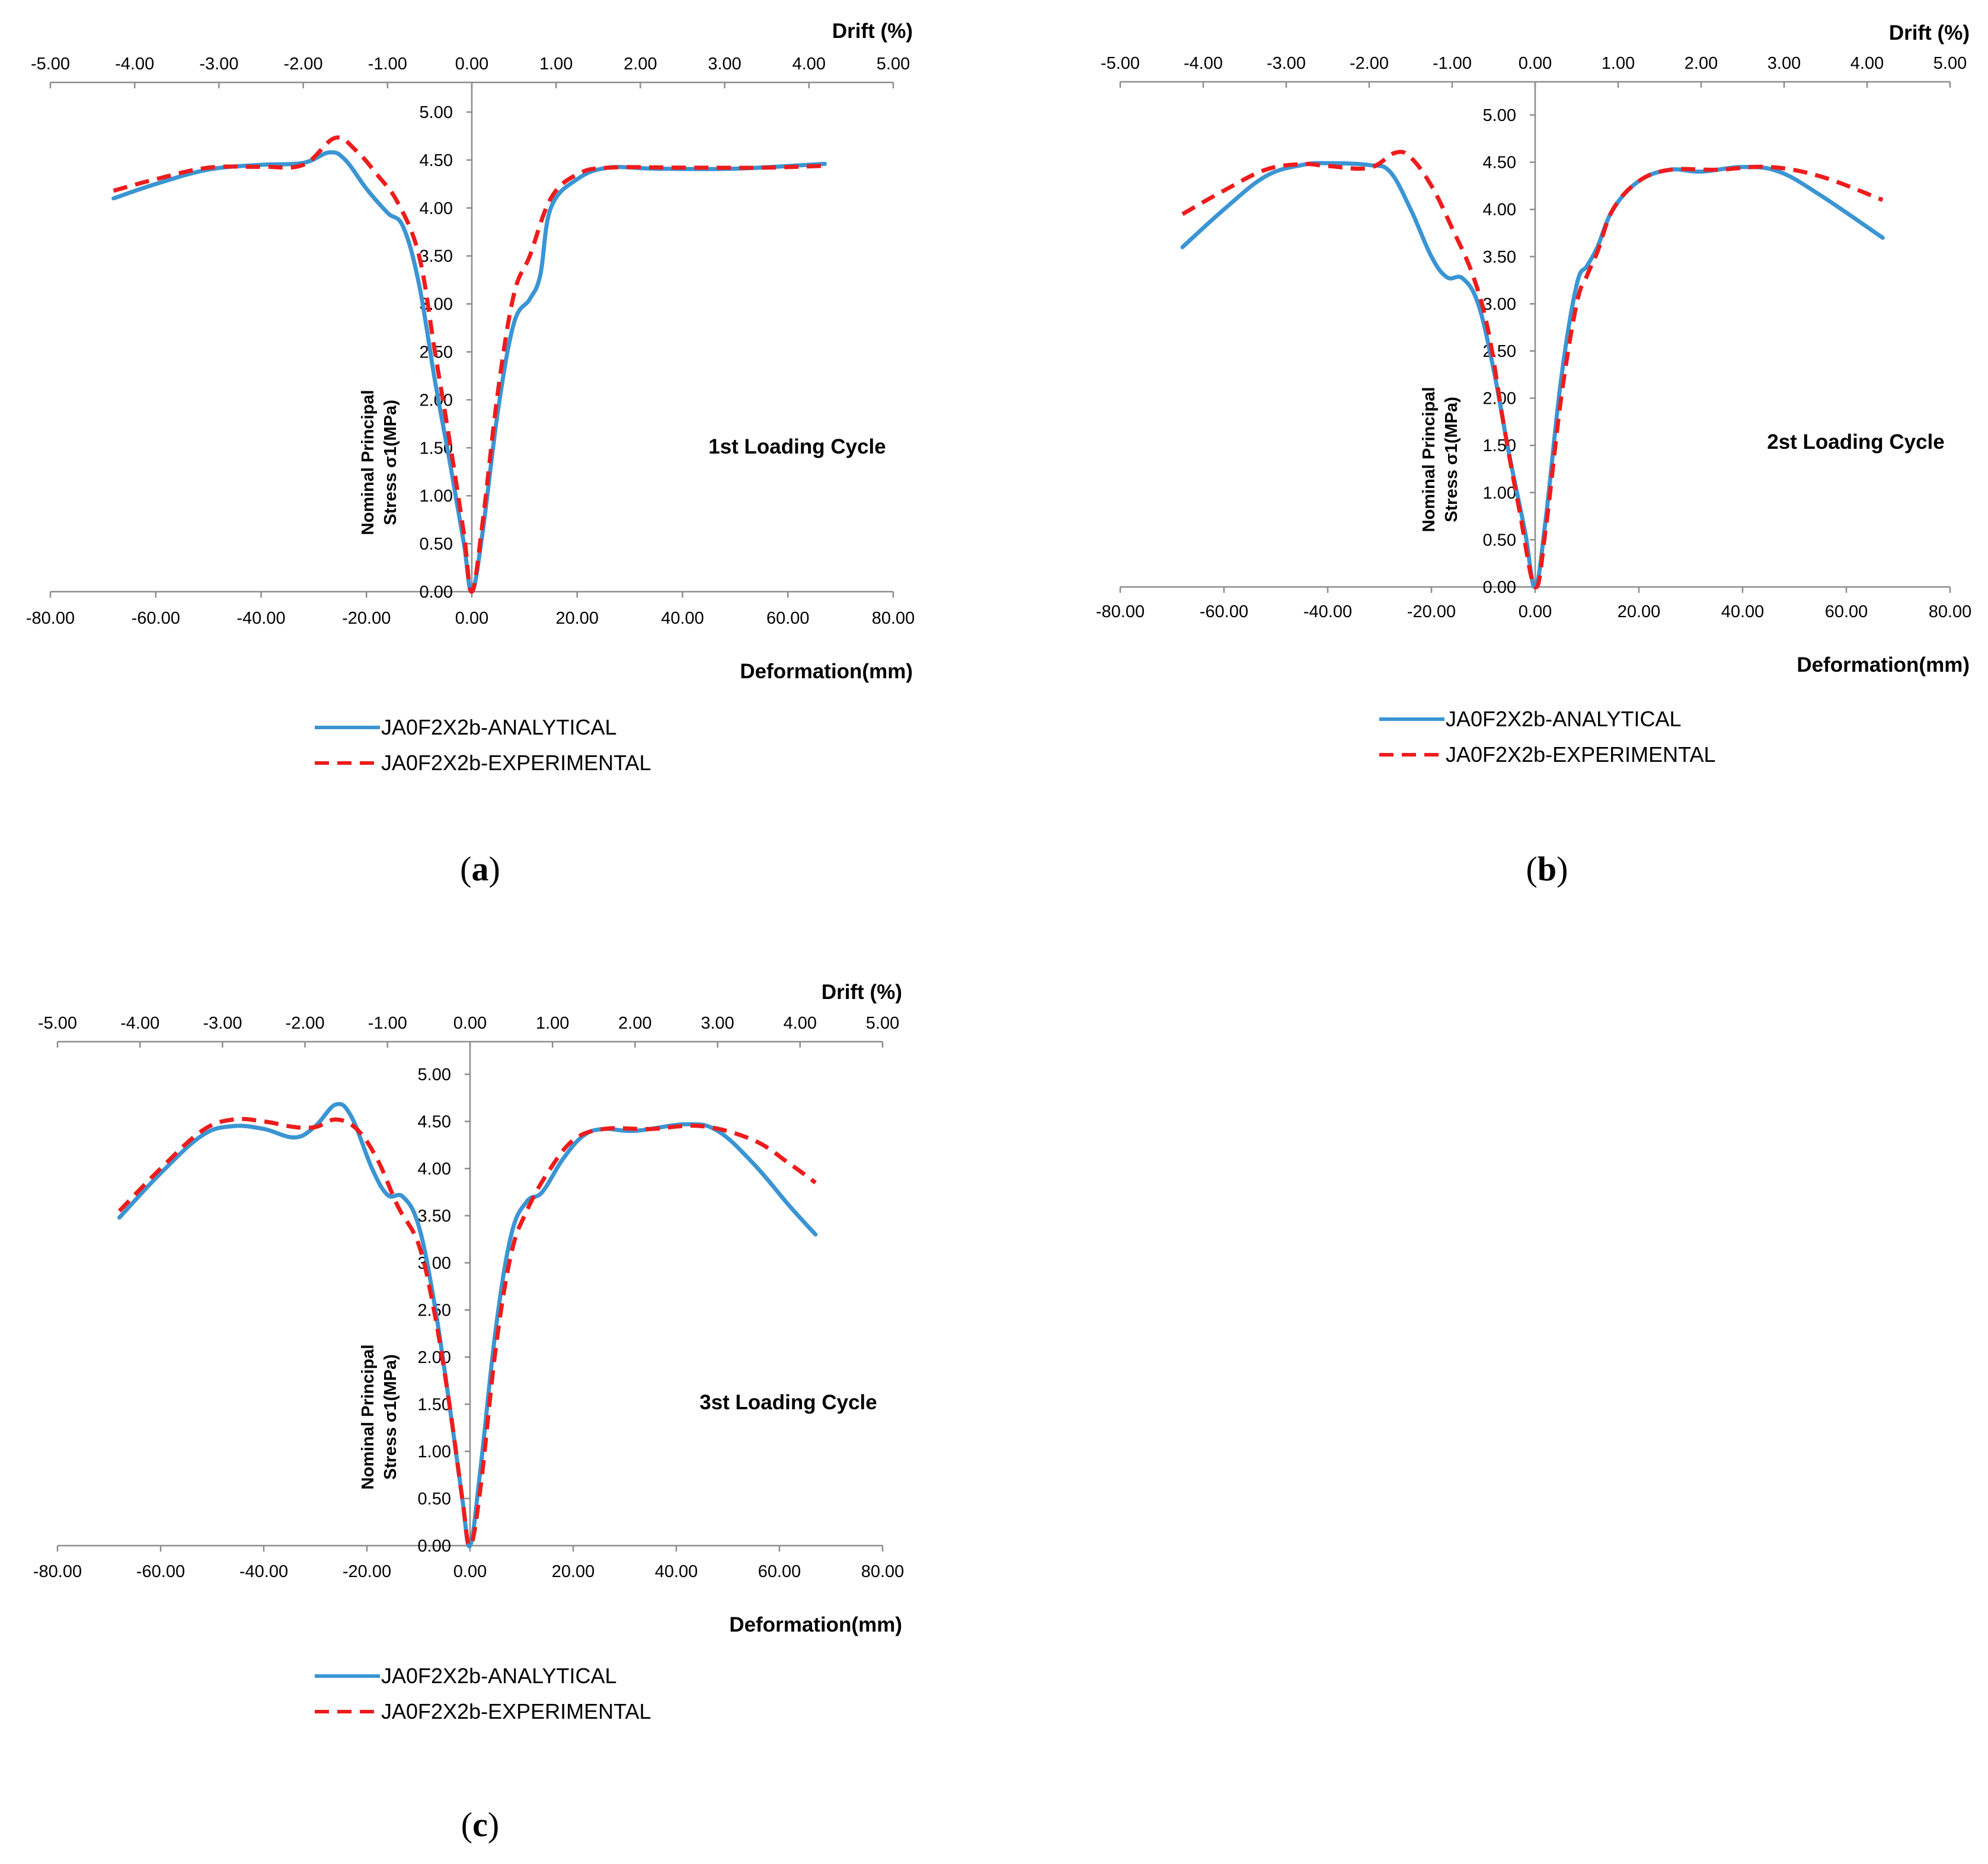 The image size is (1988, 1864). Describe the element at coordinates (826, 672) in the screenshot. I see `x-axis-title: Deformation(mm)` at that location.